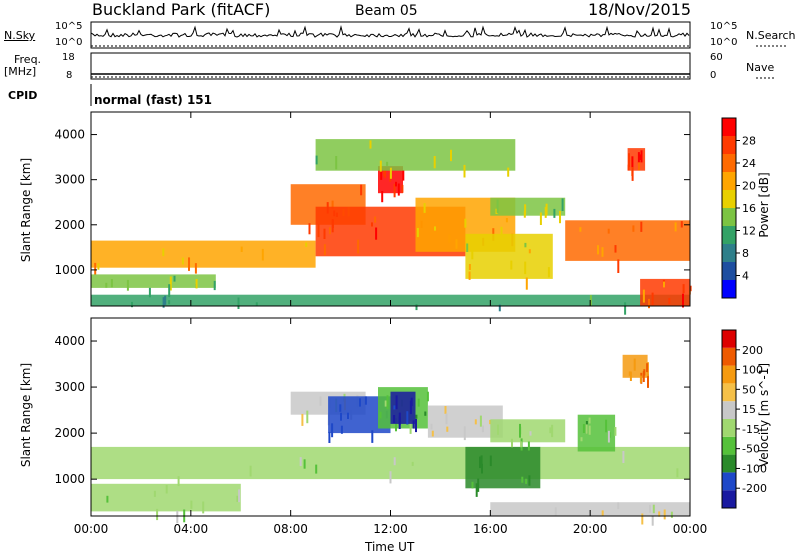  What do you see at coordinates (68, 57) in the screenshot?
I see `freq-tick-top: 18` at bounding box center [68, 57].